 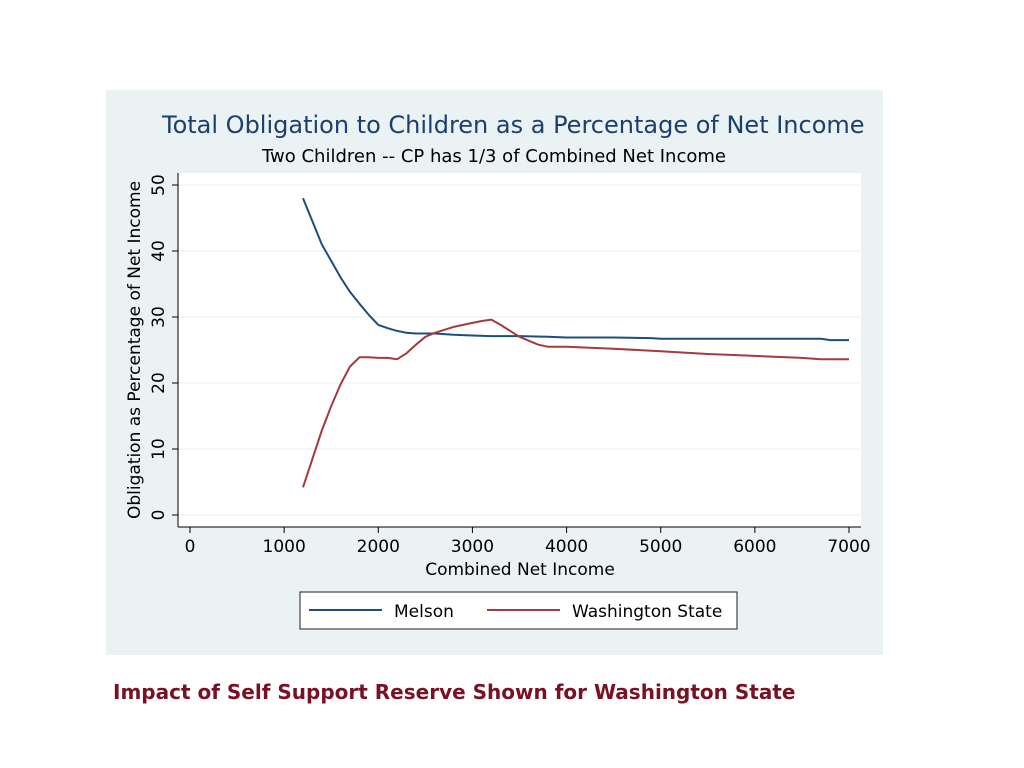 I want to click on series-line-melson, so click(x=575, y=269).